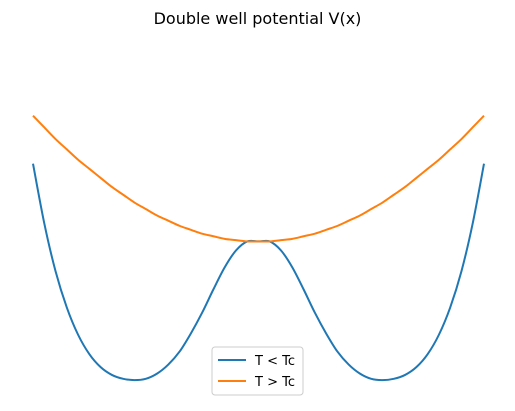 The image size is (515, 411). I want to click on legend-label-t-below-tc: T < Tc, so click(274, 361).